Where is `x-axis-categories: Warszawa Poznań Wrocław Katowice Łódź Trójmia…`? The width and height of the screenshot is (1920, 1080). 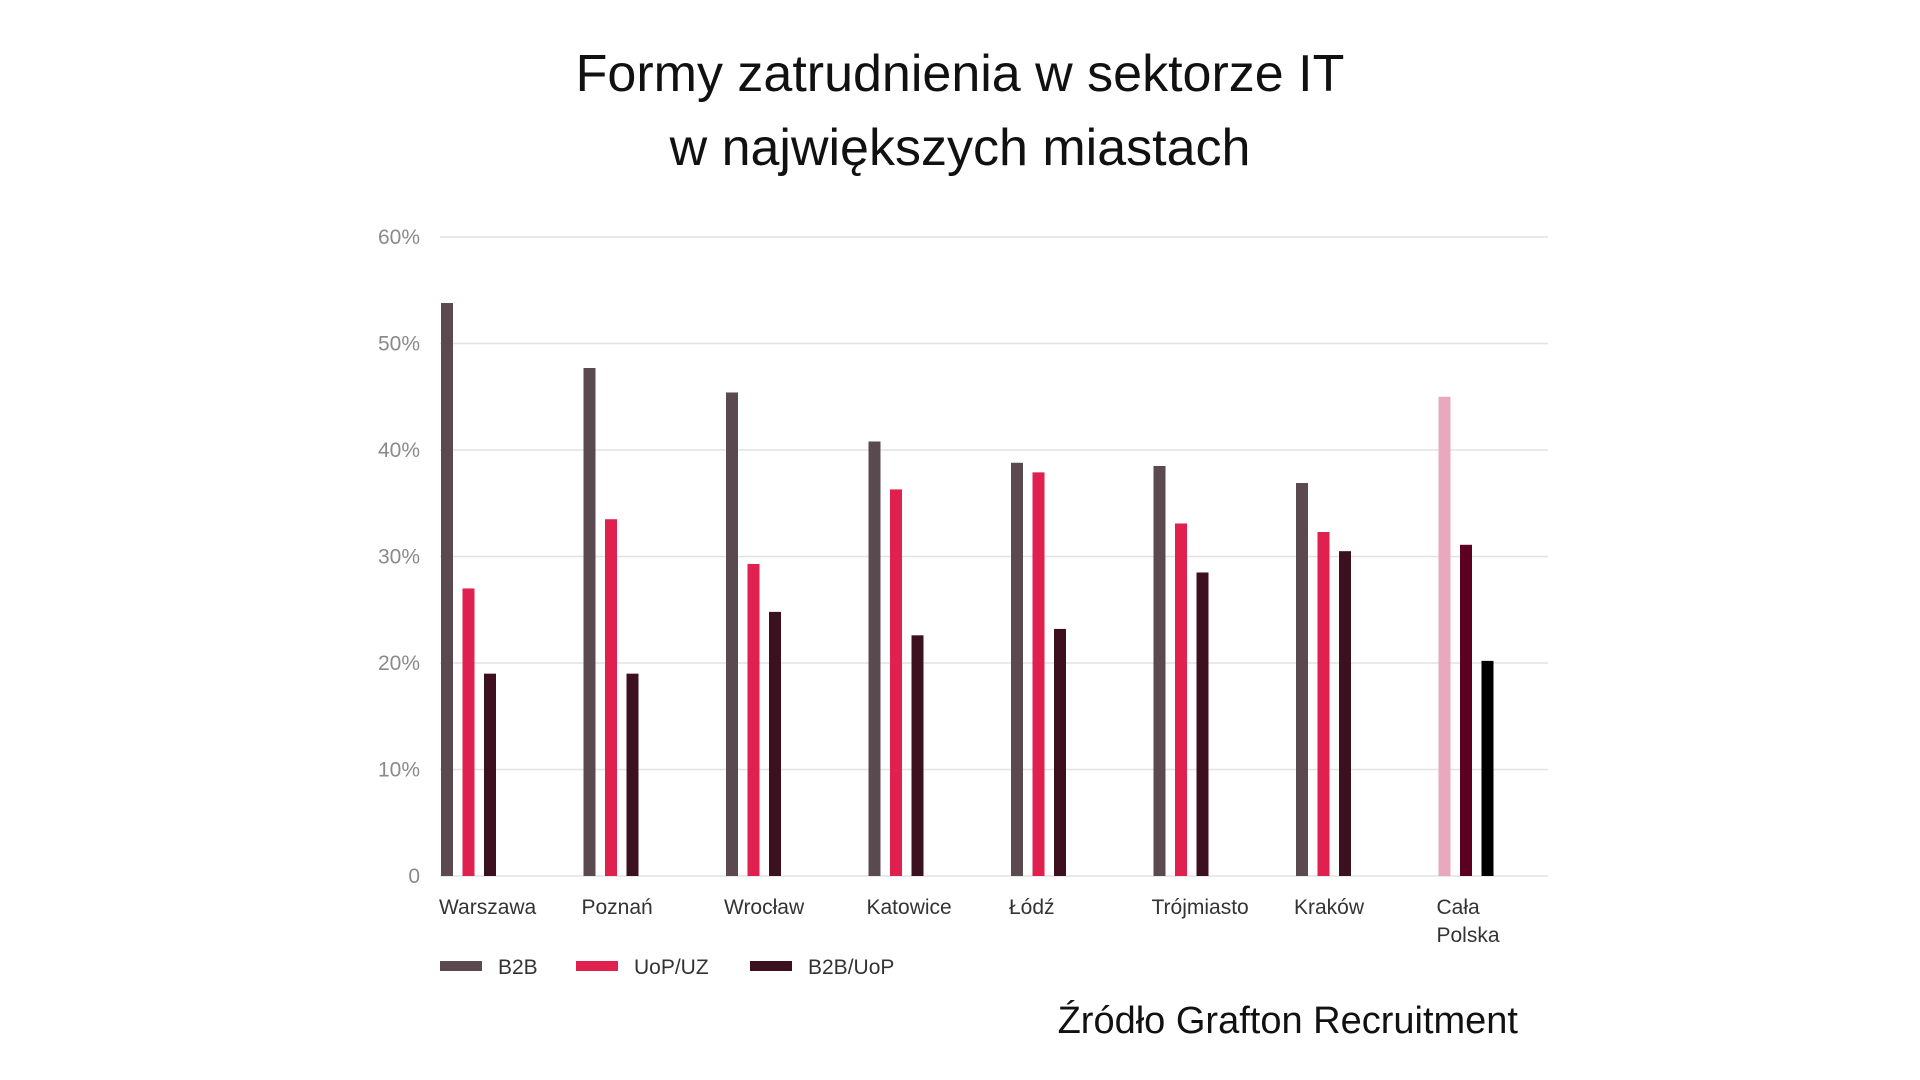
x-axis-categories: Warszawa Poznań Wrocław Katowice Łódź Trójmia… is located at coordinates (969, 921).